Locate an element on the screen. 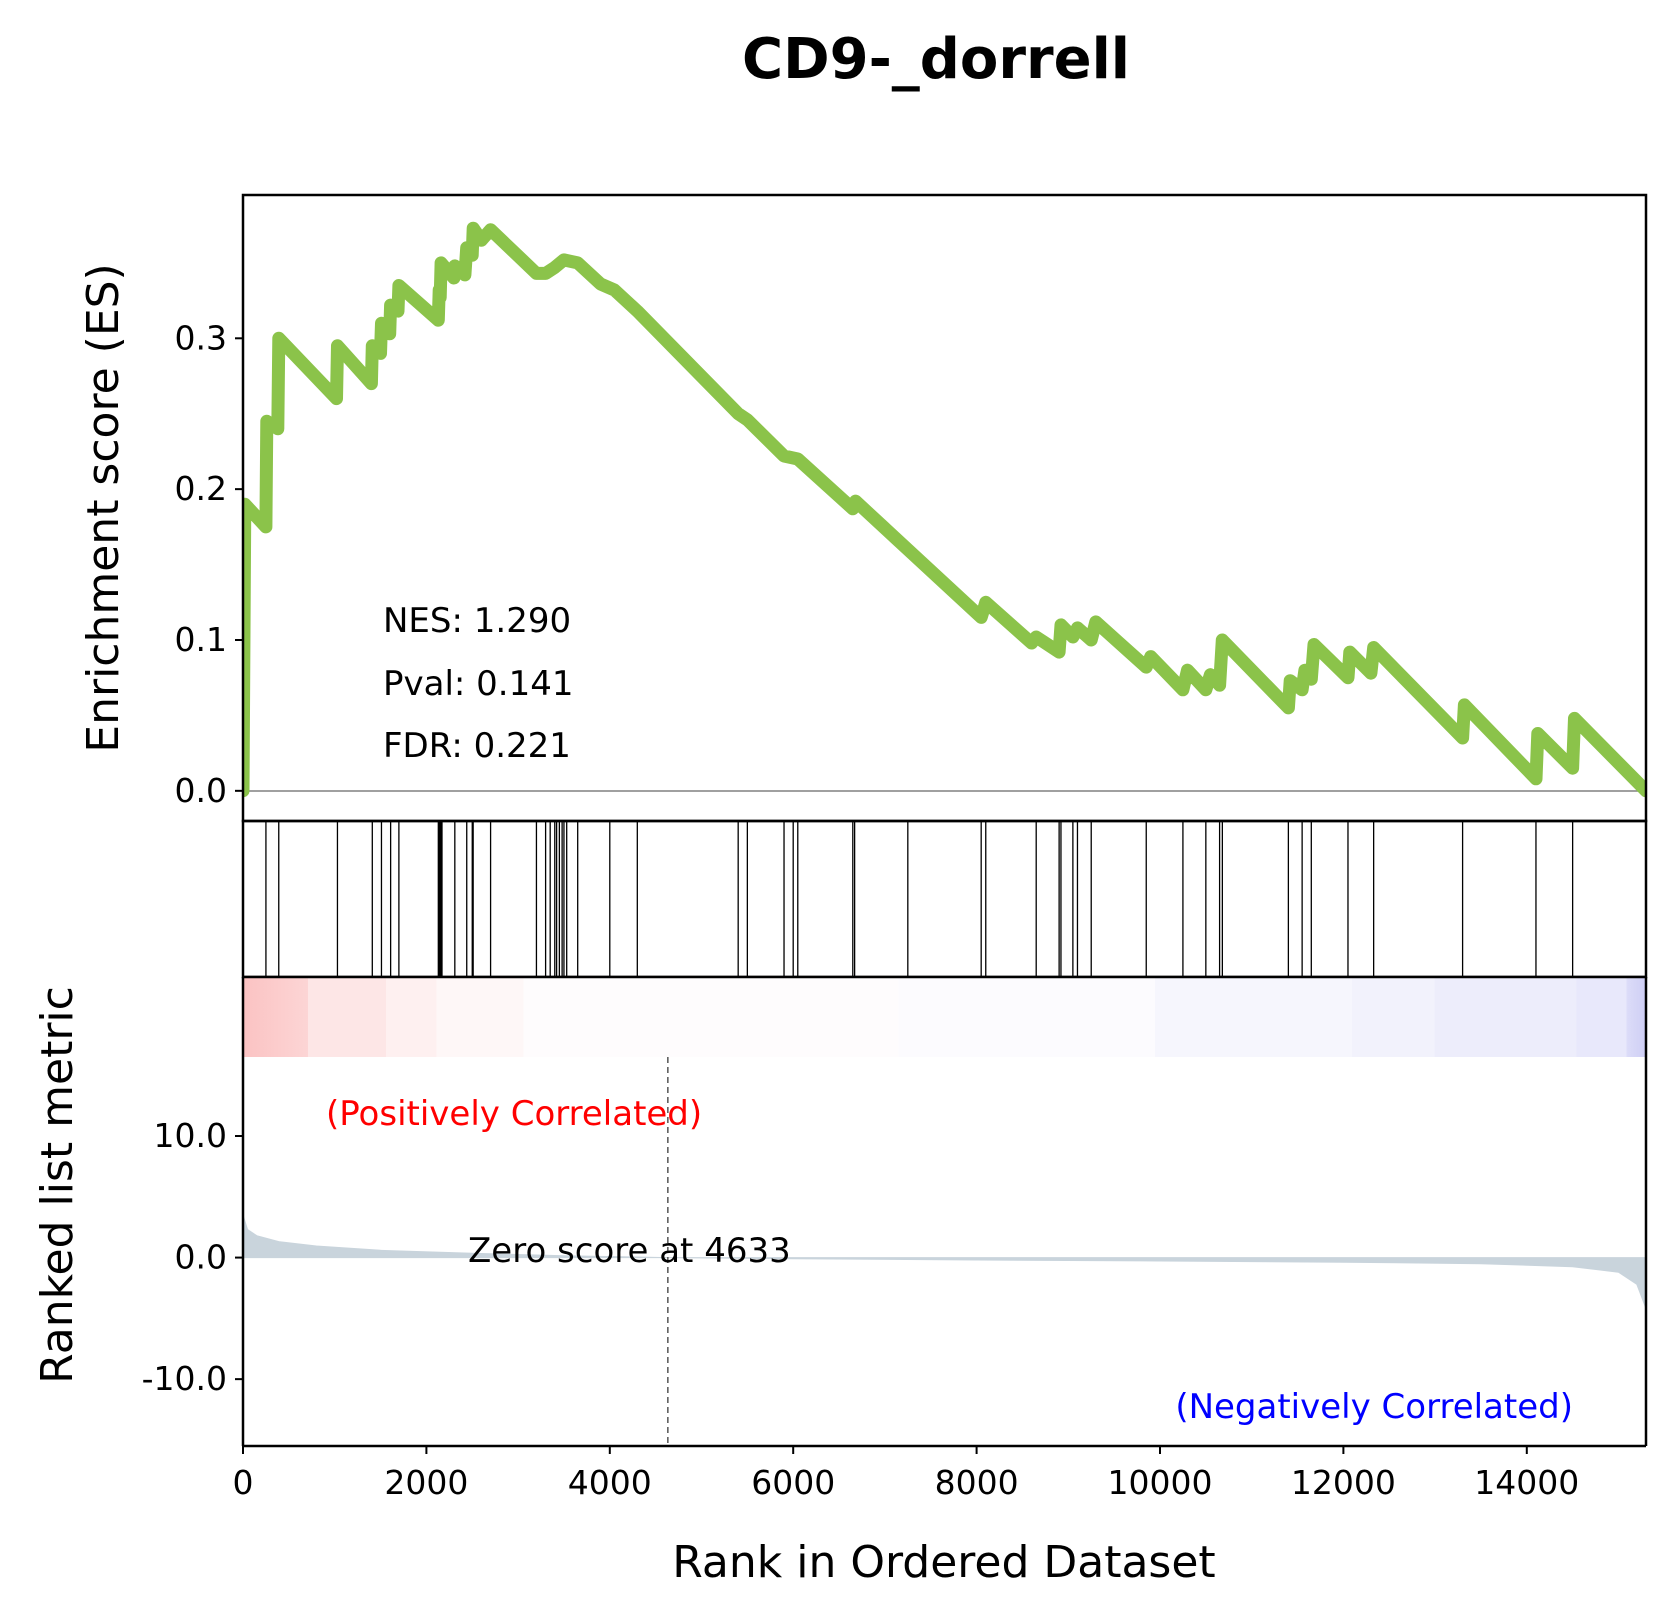 The width and height of the screenshot is (1669, 1613). nes-stat: NES: 1.290 is located at coordinates (477, 621).